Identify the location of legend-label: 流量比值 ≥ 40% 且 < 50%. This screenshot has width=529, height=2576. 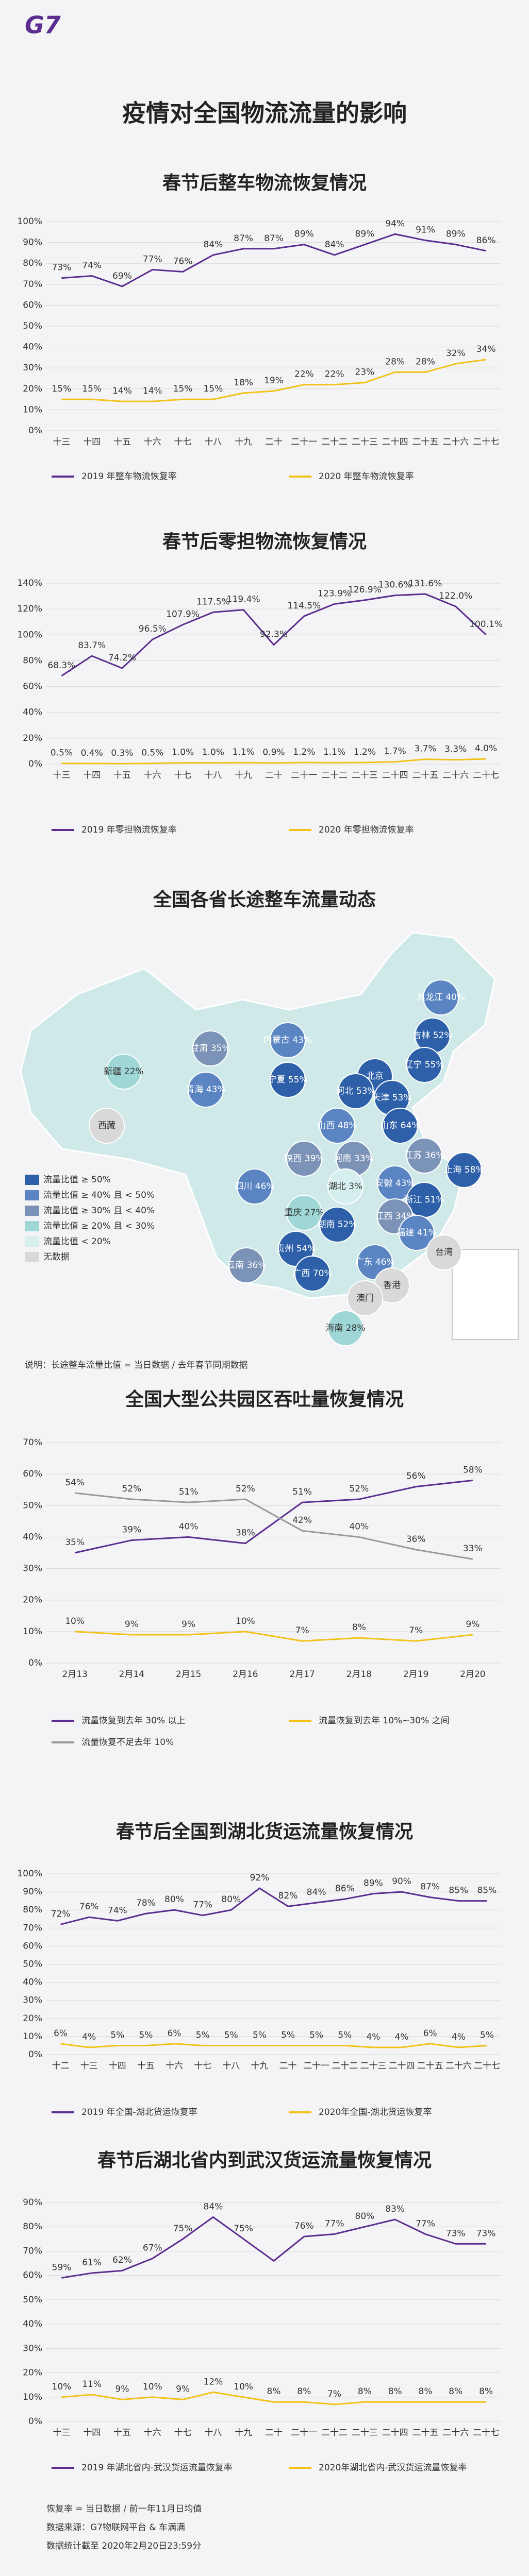
(99, 1195).